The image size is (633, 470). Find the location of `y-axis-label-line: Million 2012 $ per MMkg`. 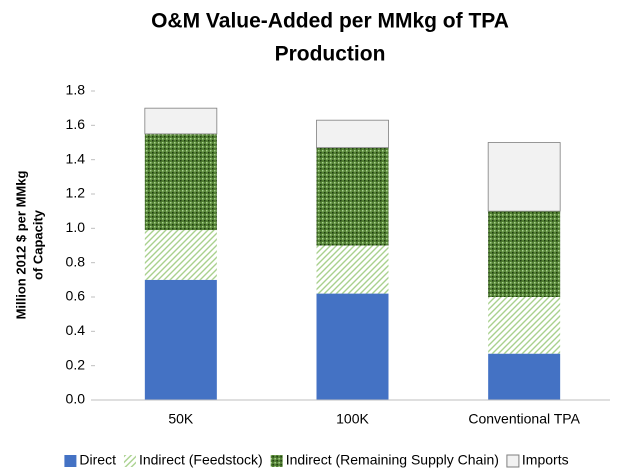

y-axis-label-line: Million 2012 $ per MMkg is located at coordinates (20, 245).